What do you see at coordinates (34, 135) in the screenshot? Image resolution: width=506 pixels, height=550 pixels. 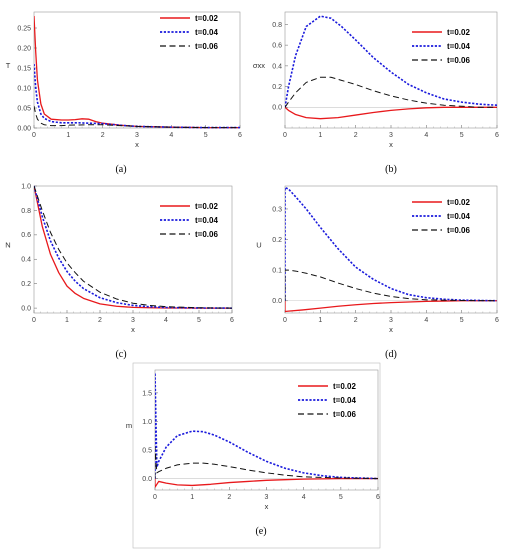 I see `panel-a-x-tick-label: 0` at bounding box center [34, 135].